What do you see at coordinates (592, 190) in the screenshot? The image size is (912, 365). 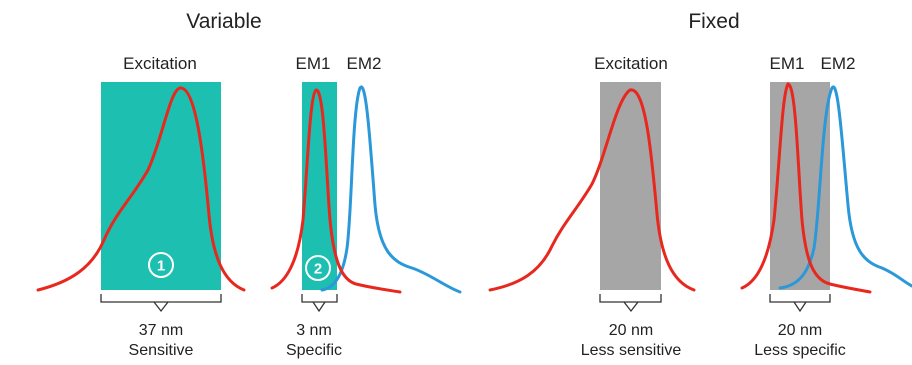 I see `fixed-excitation-spectrum-curve` at bounding box center [592, 190].